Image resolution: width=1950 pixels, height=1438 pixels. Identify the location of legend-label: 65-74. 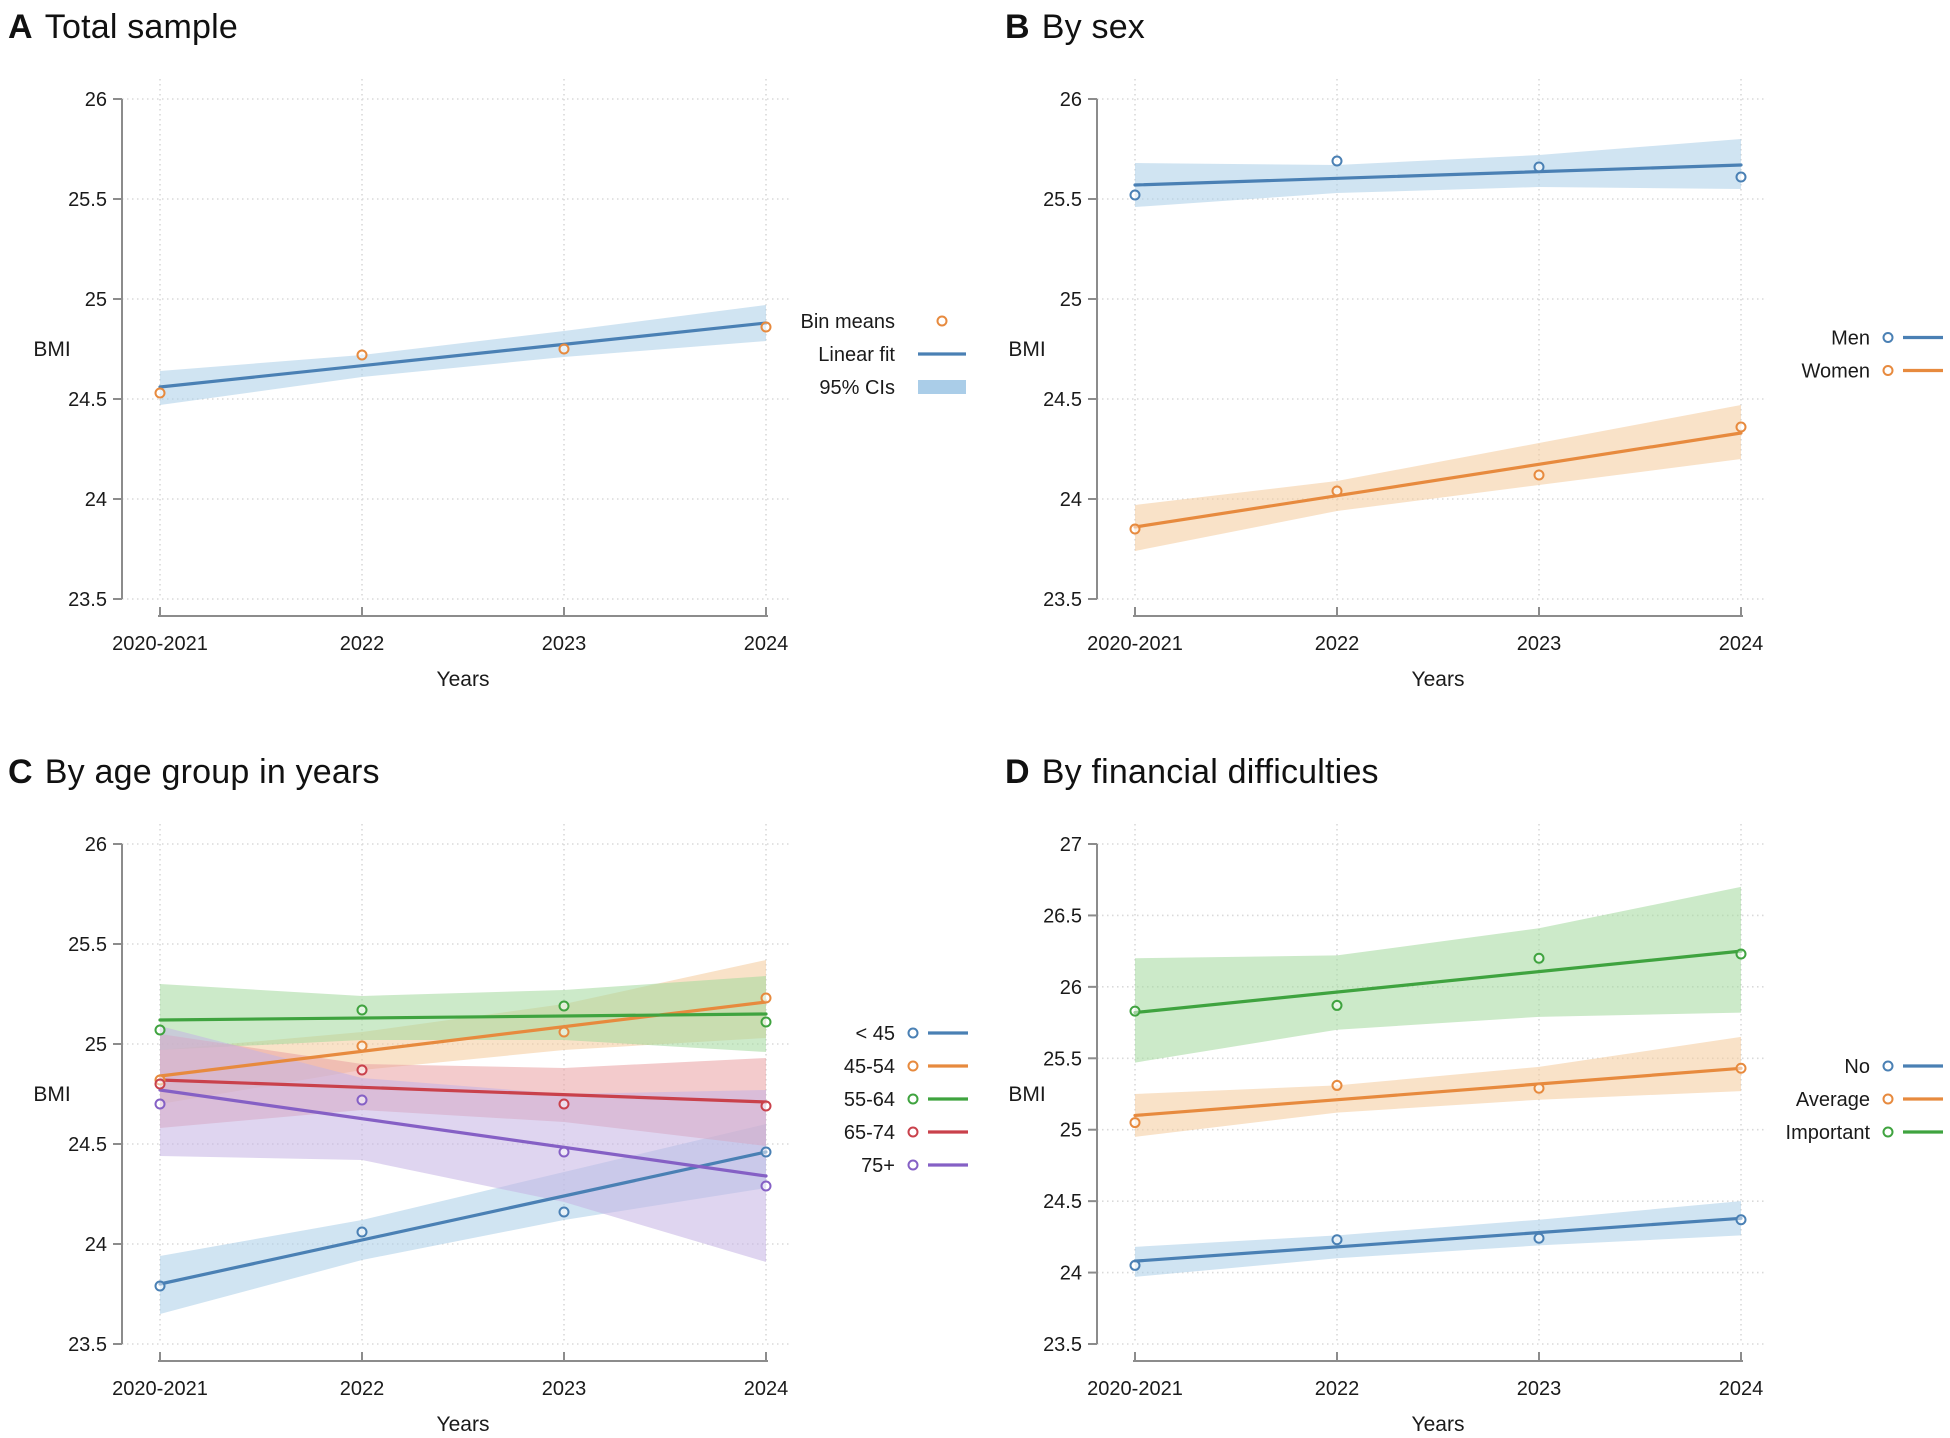
(869, 1133).